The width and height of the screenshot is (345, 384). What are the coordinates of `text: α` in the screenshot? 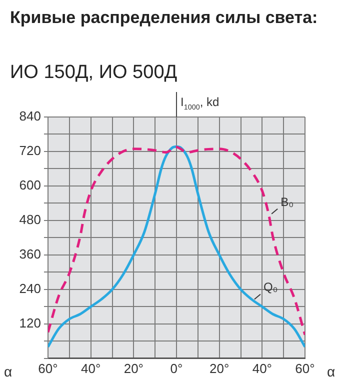 It's located at (8, 371).